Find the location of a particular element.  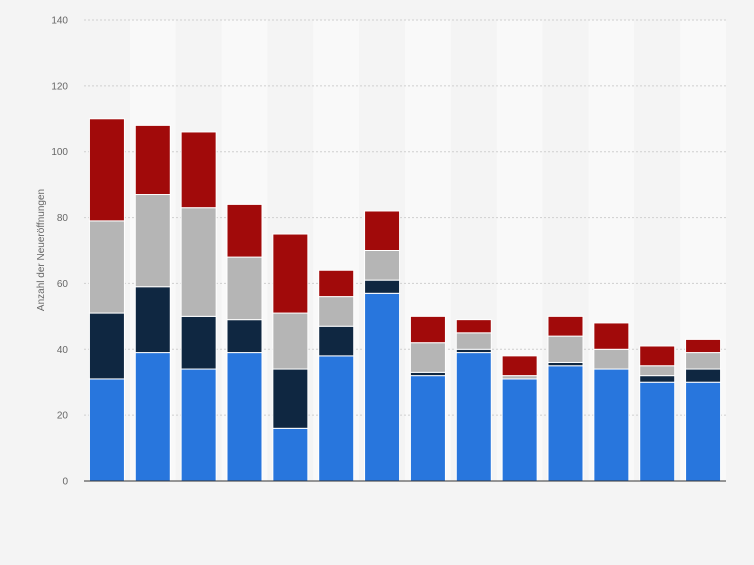

y-tick-label: 0 is located at coordinates (65, 482).